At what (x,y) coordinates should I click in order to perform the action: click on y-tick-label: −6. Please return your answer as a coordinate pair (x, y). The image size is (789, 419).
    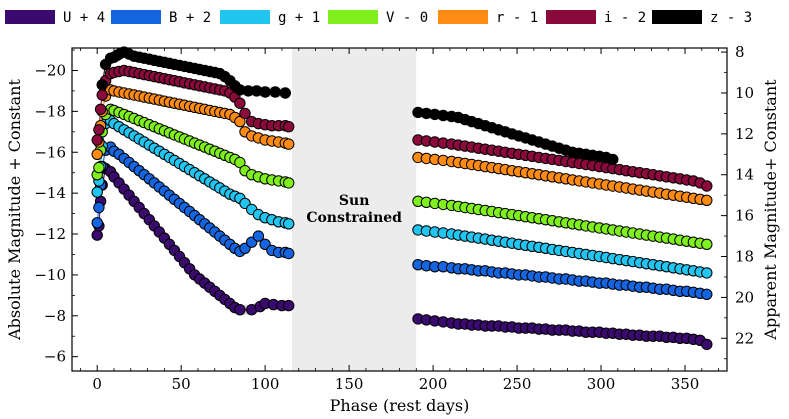
    Looking at the image, I should click on (55, 357).